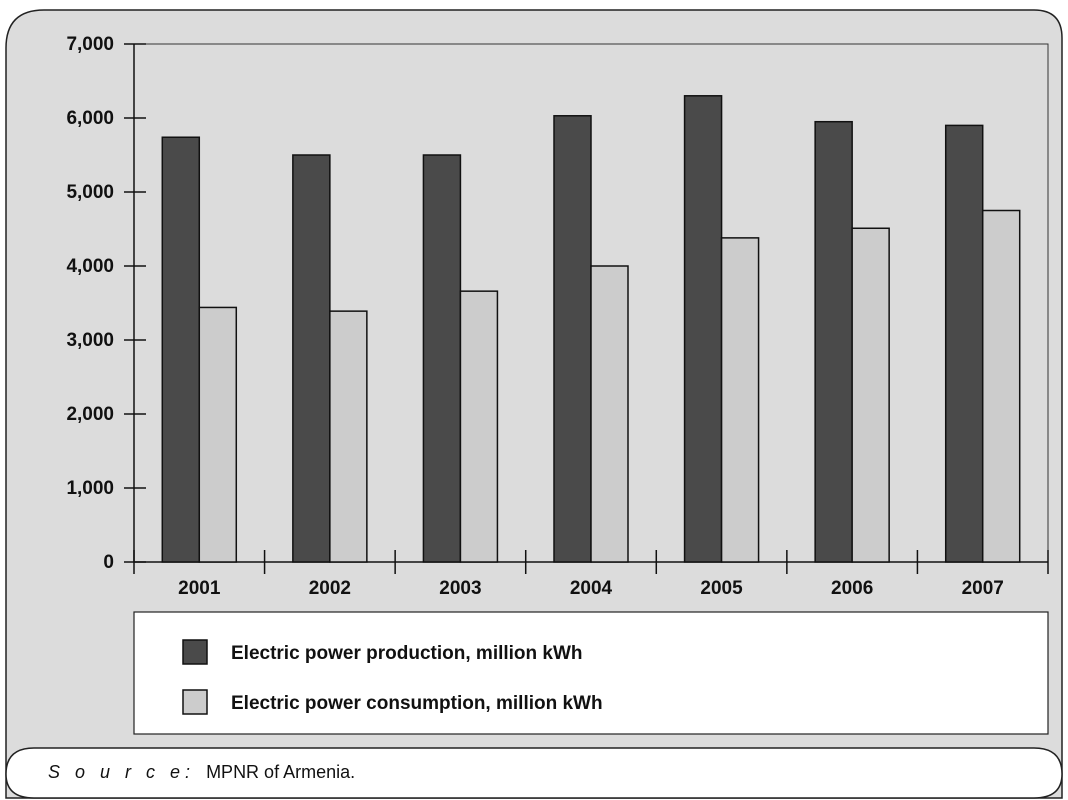  What do you see at coordinates (195, 702) in the screenshot?
I see `legend-swatch-consumption` at bounding box center [195, 702].